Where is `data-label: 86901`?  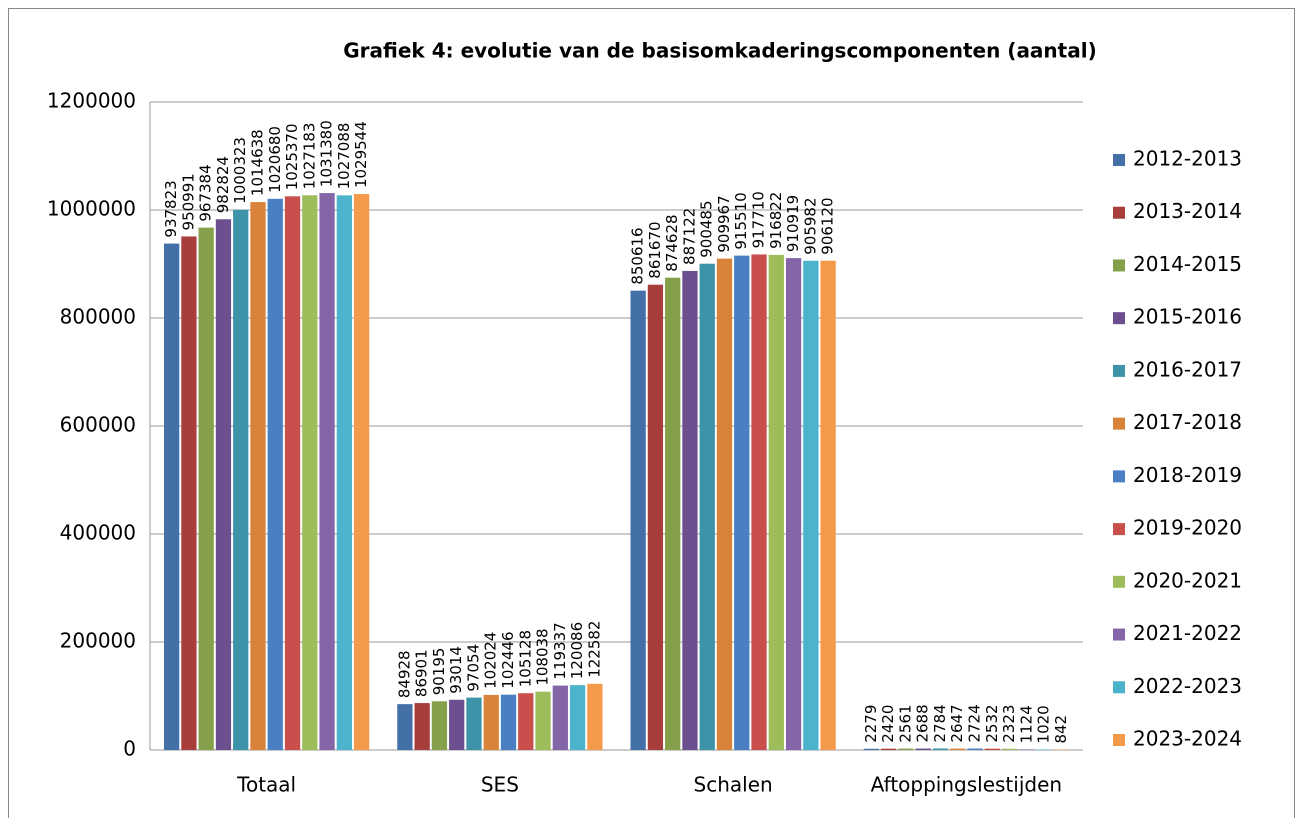 data-label: 86901 is located at coordinates (422, 673).